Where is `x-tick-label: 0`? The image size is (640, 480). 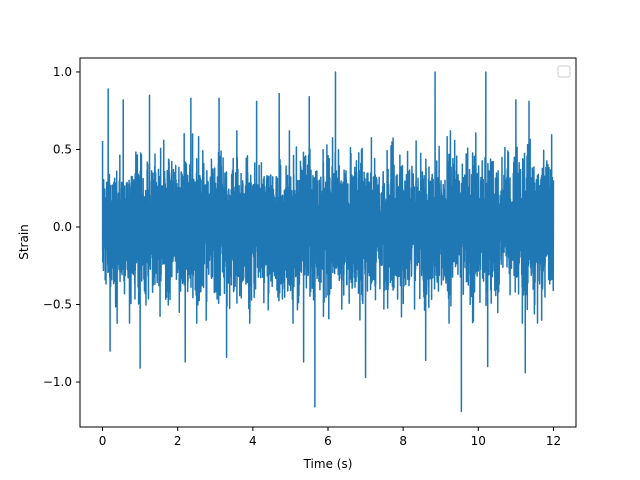 x-tick-label: 0 is located at coordinates (103, 441).